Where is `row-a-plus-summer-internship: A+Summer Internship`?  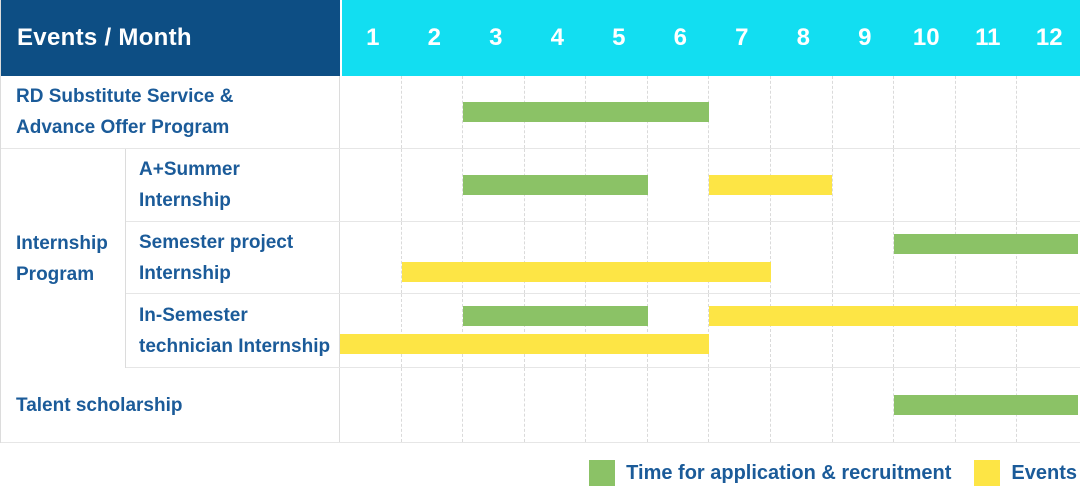
row-a-plus-summer-internship: A+Summer Internship is located at coordinates (603, 185).